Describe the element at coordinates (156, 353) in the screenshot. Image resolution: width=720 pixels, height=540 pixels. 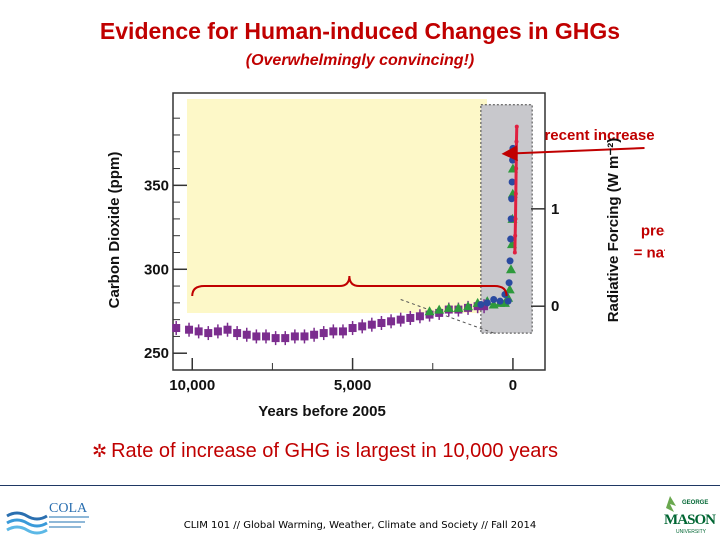
I see `y-tick-label: 250` at that location.